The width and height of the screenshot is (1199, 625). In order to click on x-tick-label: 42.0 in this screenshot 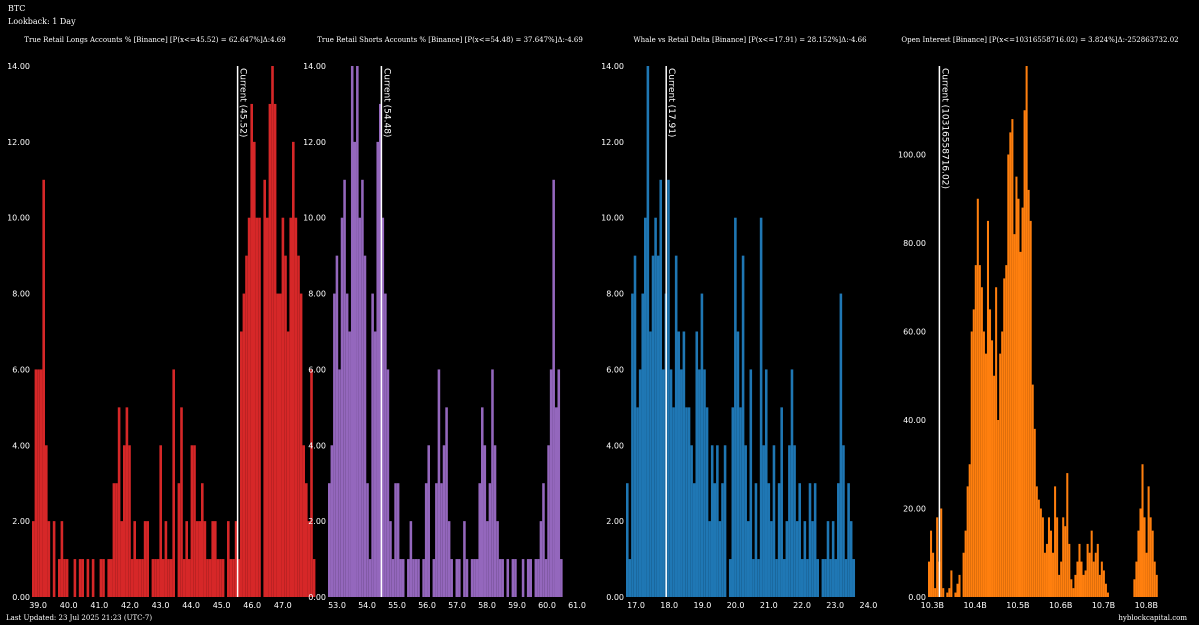, I will do `click(130, 605)`.